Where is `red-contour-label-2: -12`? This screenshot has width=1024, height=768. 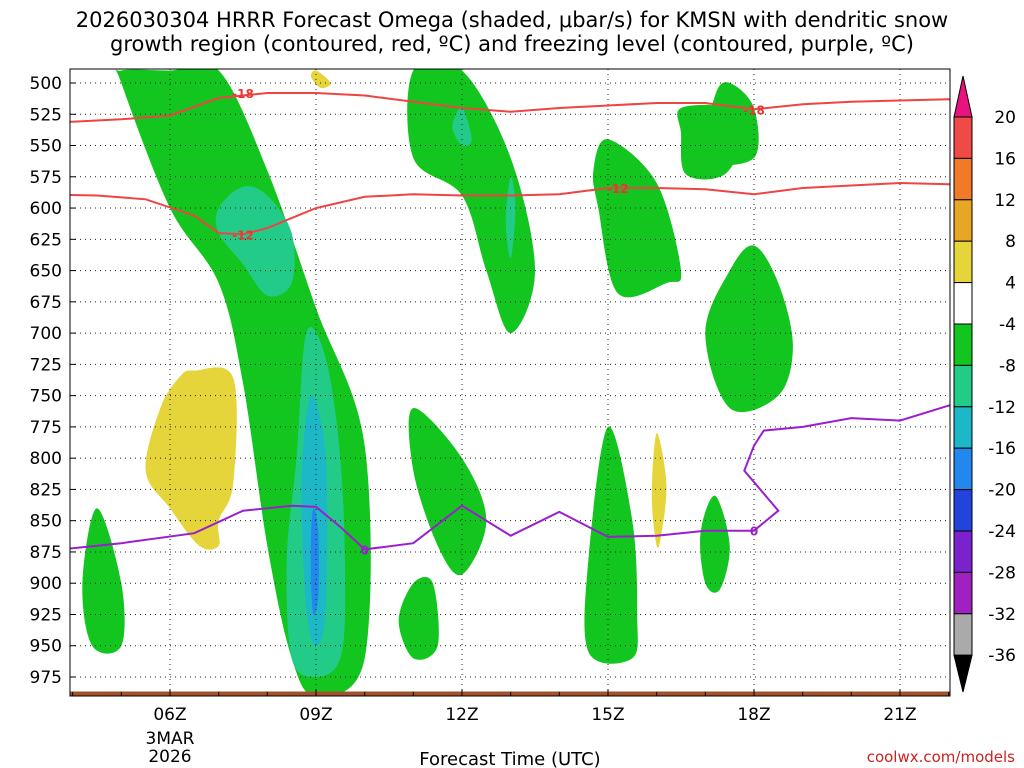
red-contour-label-2: -12 is located at coordinates (243, 235).